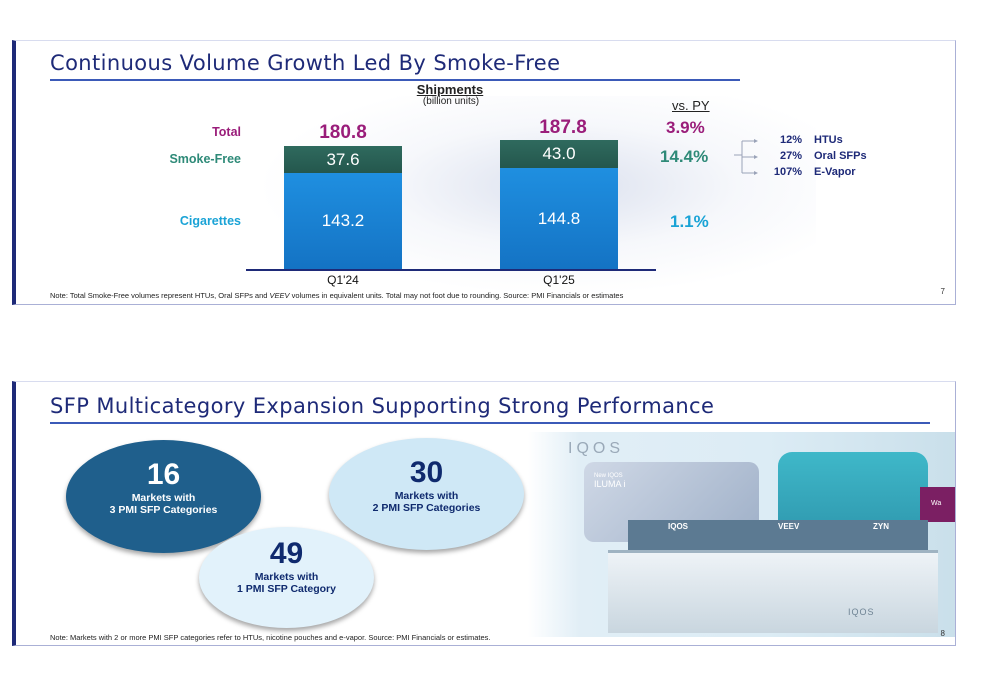  I want to click on stat-number: 49, so click(286, 553).